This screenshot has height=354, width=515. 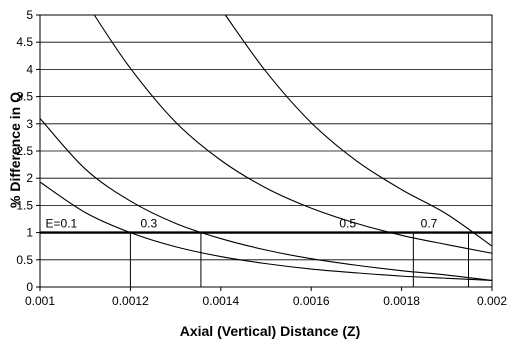 I want to click on y-tick-label: 4, so click(x=29, y=69).